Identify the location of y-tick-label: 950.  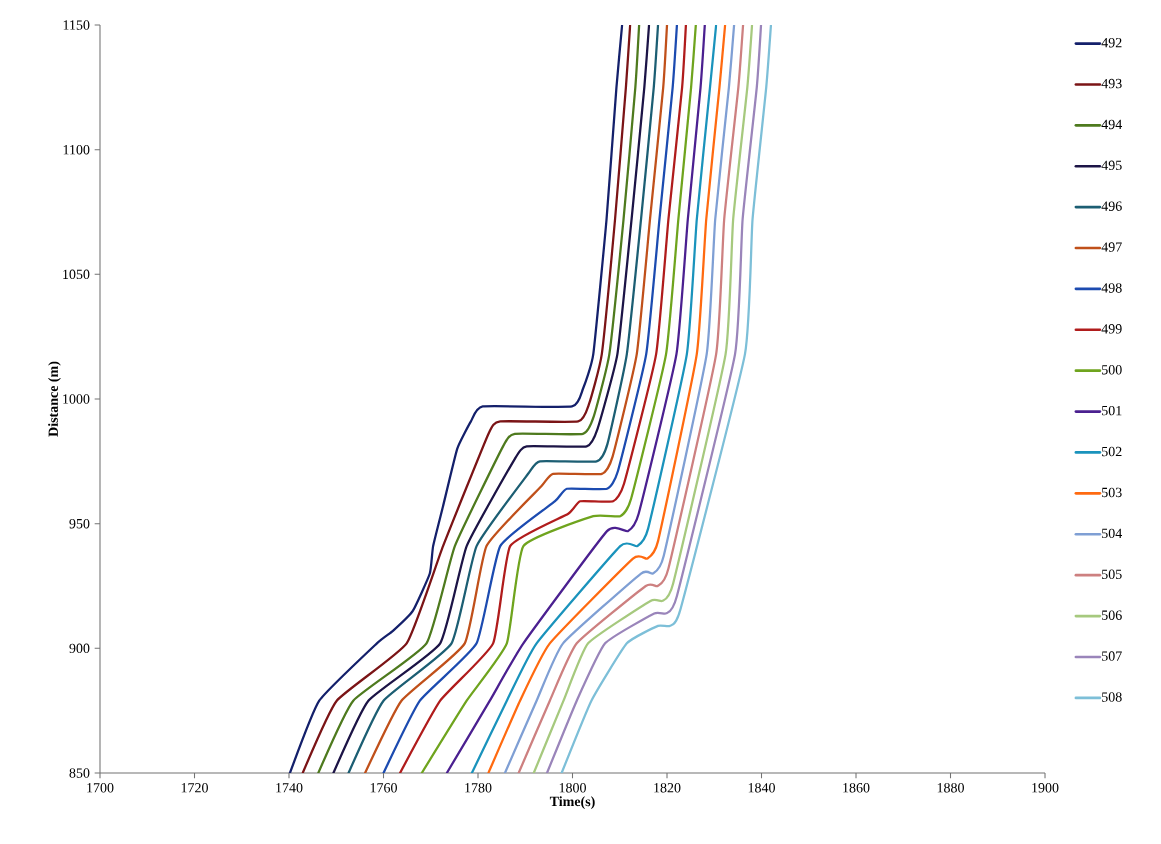
(79, 523).